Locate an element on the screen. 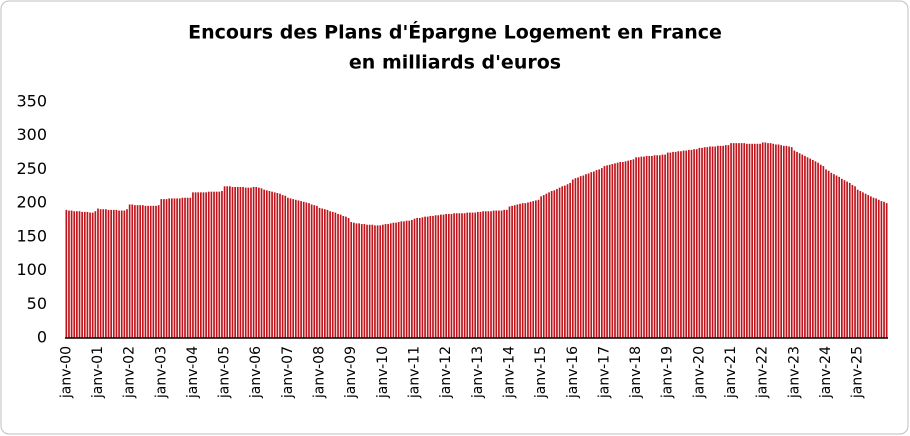 This screenshot has width=910, height=436. y-tick-label: 350 is located at coordinates (31, 101).